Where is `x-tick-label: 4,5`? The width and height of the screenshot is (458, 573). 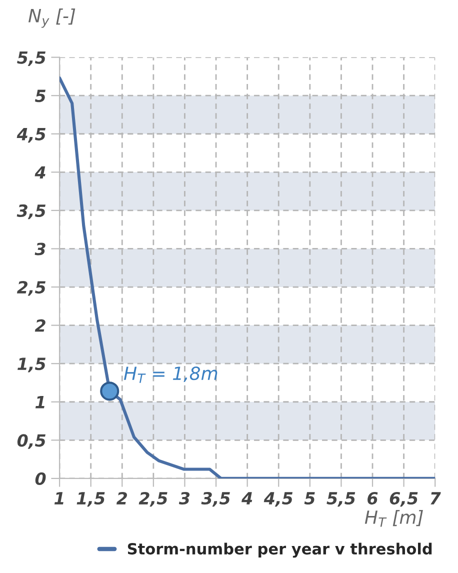
x-tick-label: 4,5 is located at coordinates (278, 499).